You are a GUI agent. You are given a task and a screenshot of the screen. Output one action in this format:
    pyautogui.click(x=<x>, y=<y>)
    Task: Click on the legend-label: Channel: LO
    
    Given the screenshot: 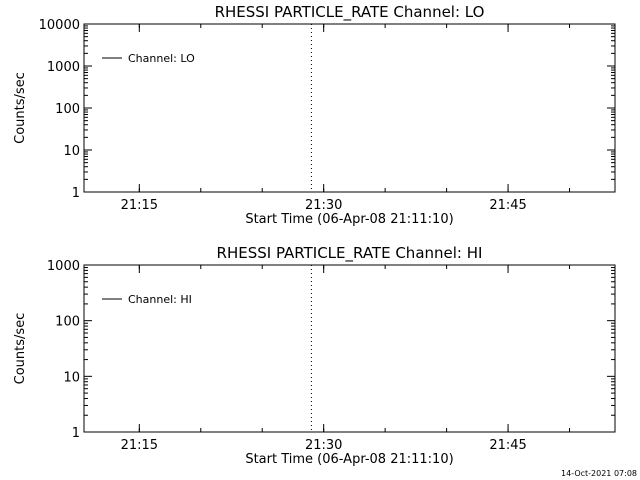 What is the action you would take?
    pyautogui.click(x=161, y=58)
    